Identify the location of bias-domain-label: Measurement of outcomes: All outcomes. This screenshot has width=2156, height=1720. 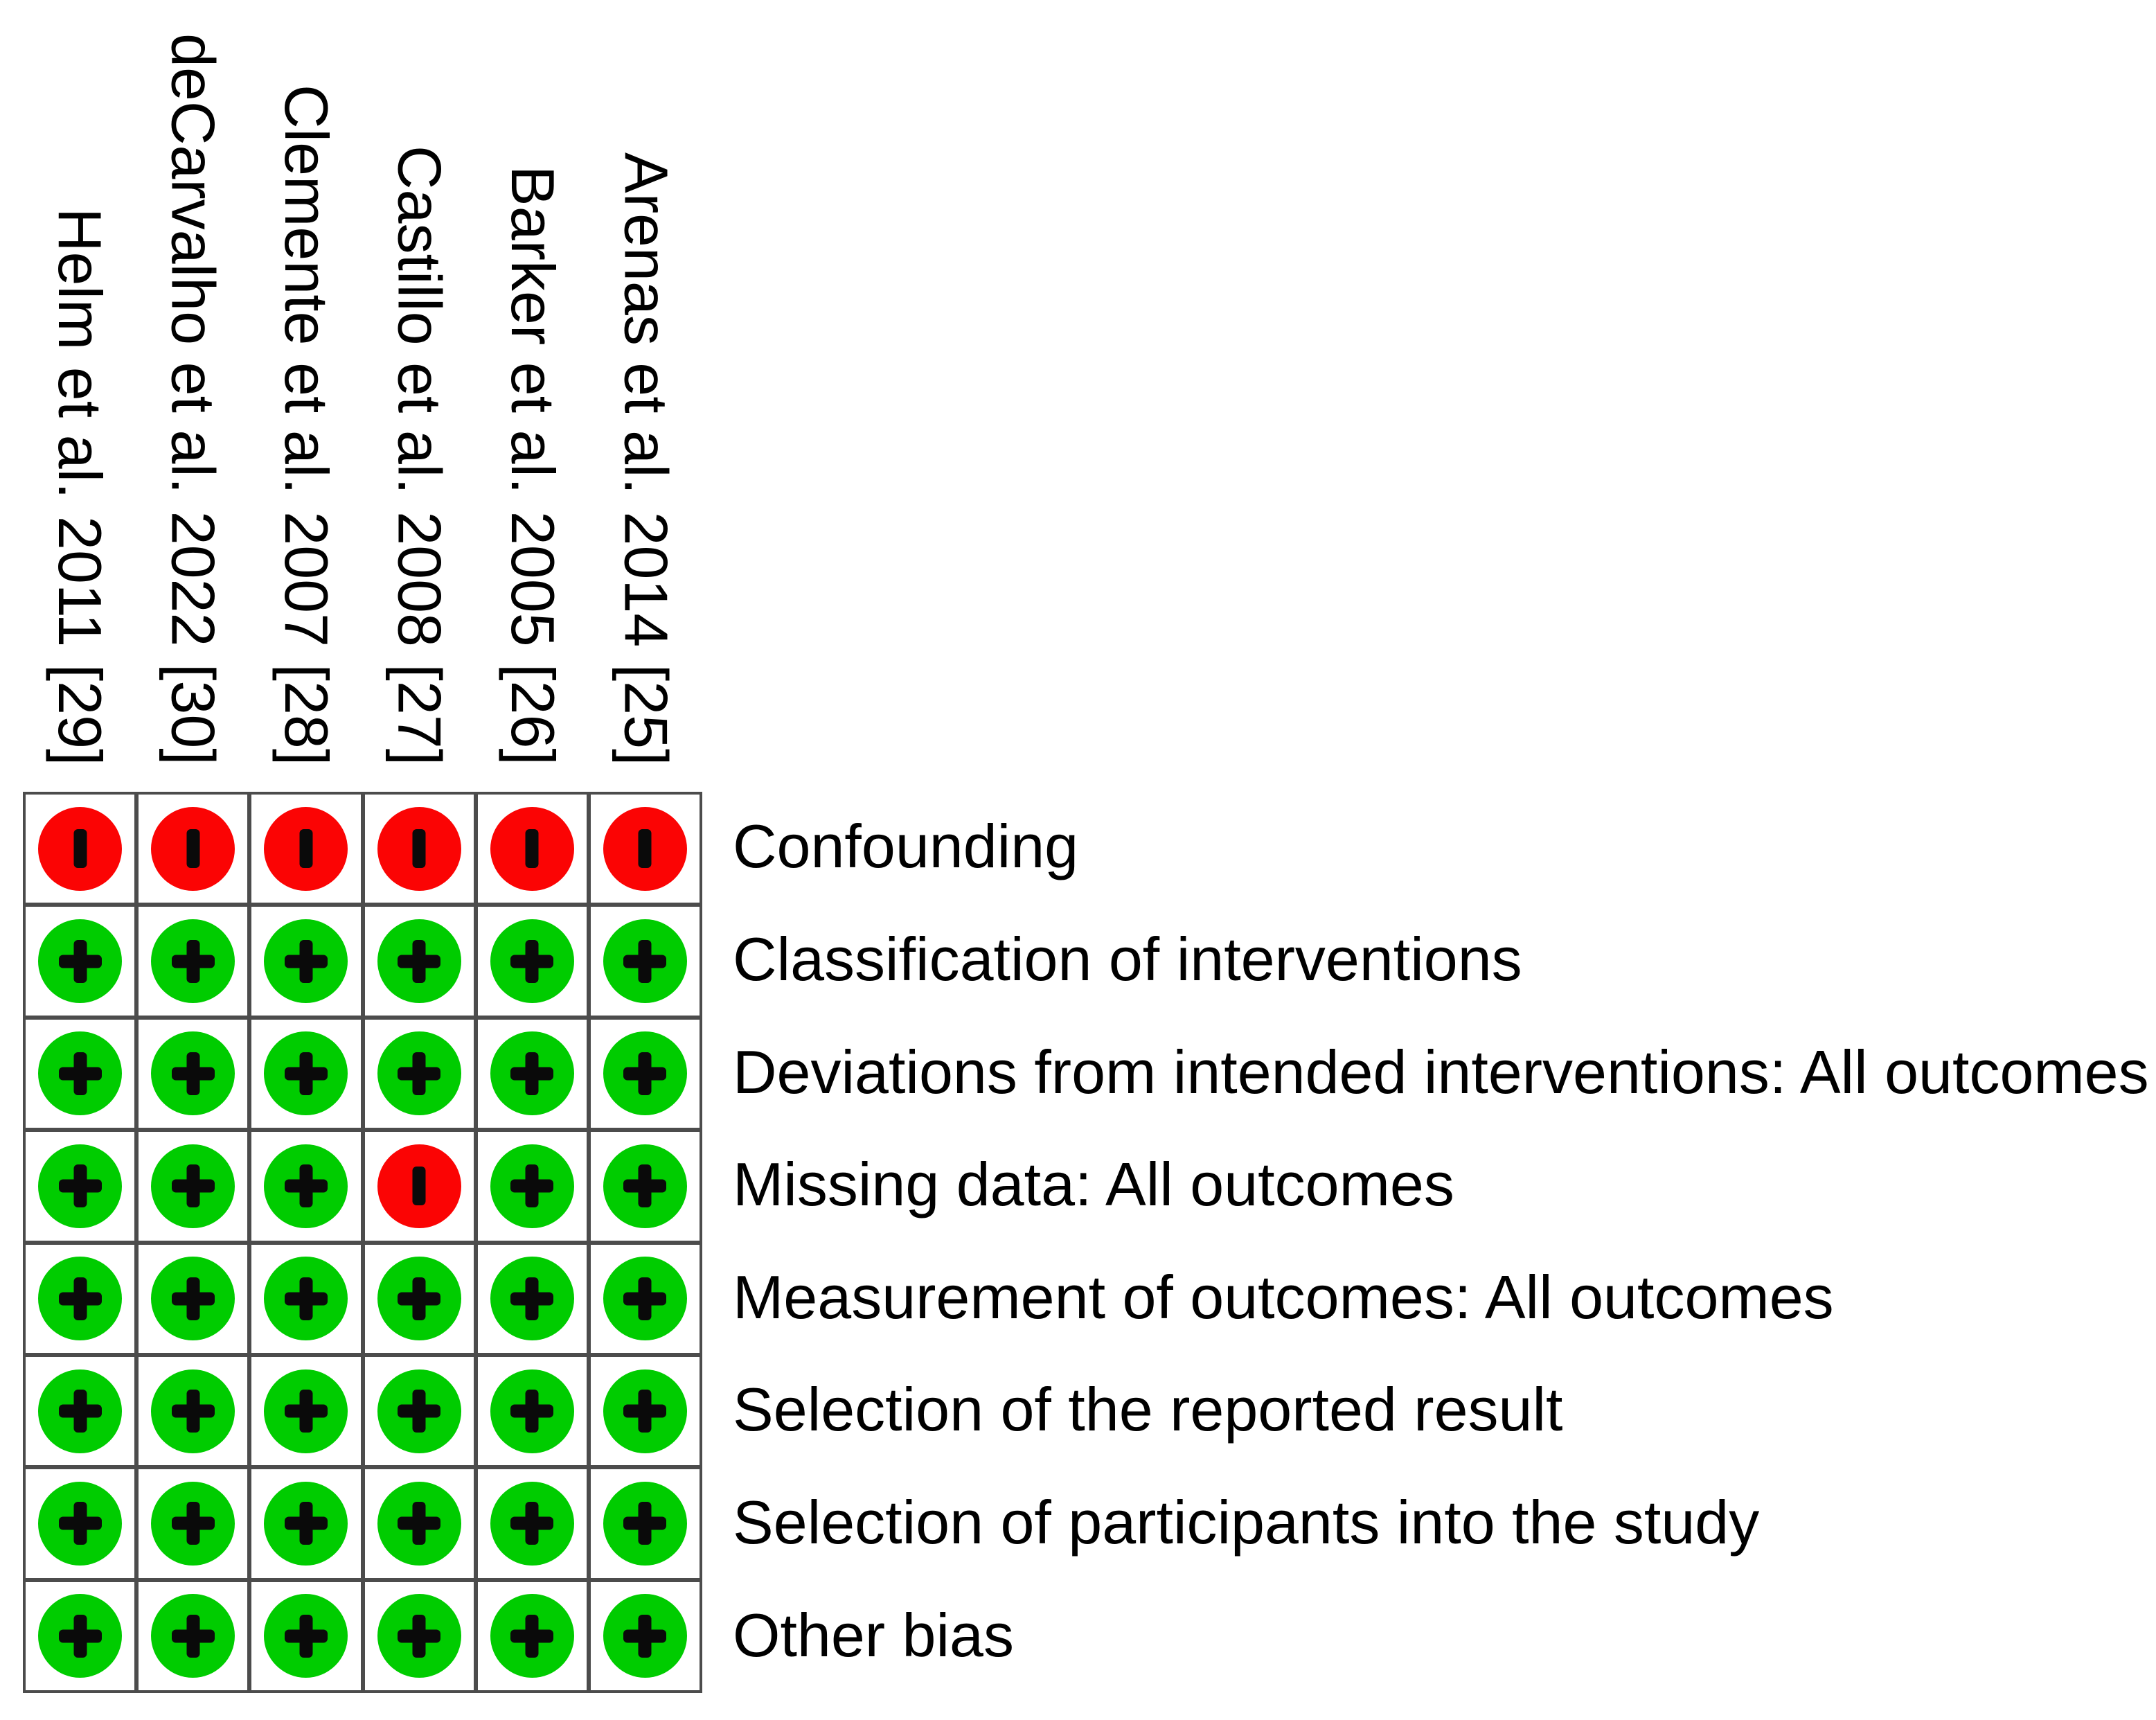
(1284, 1296).